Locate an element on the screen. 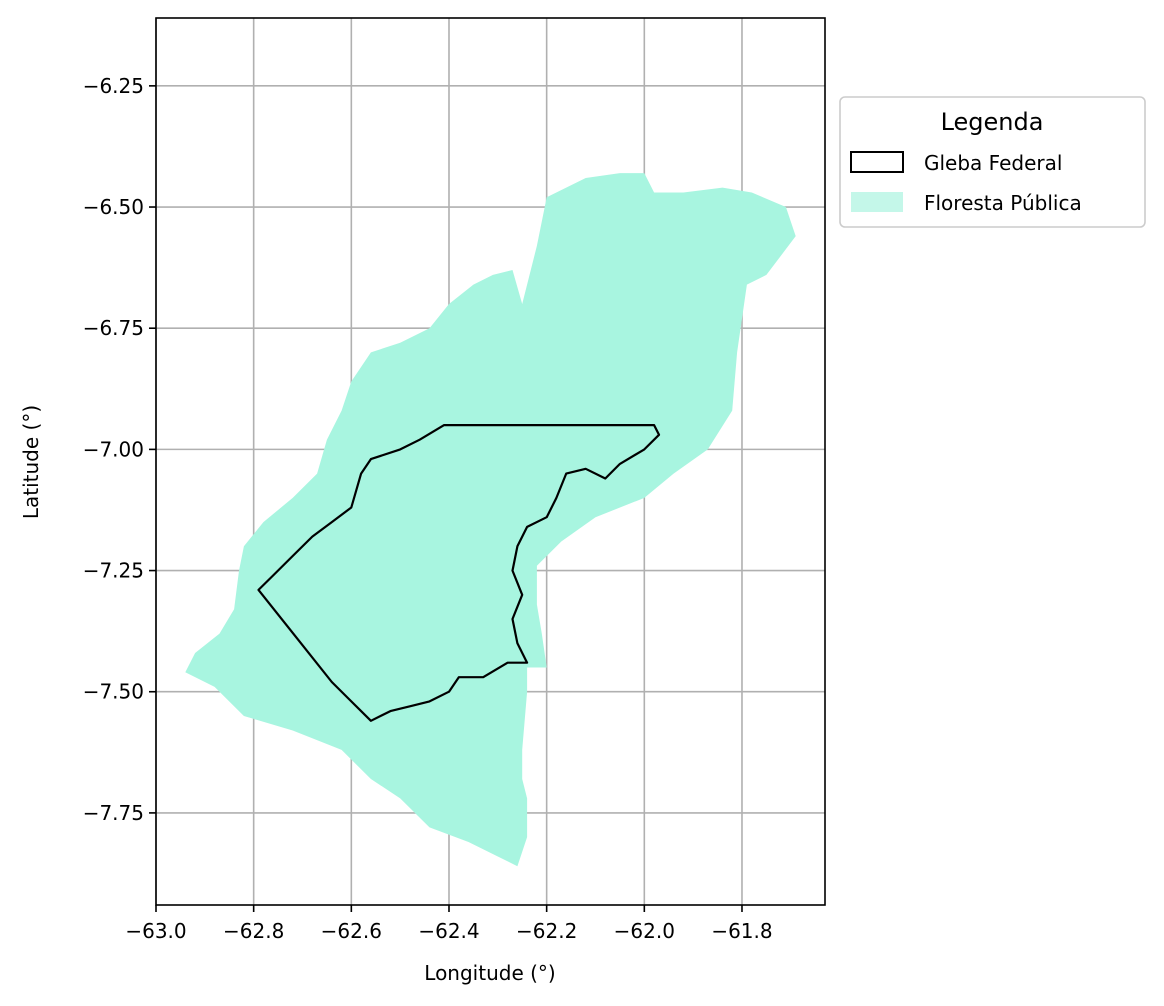  y-axis-label: Latitude (°) is located at coordinates (31, 462).